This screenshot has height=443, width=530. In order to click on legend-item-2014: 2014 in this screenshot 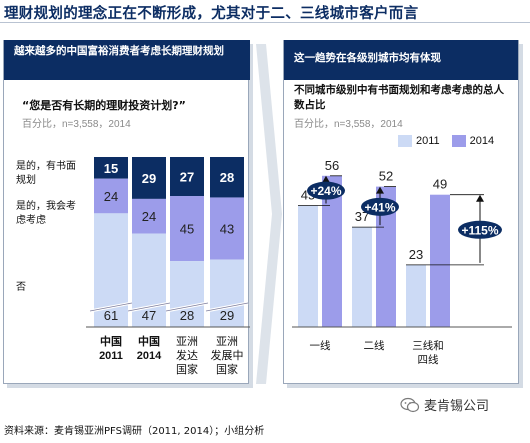, I will do `click(473, 141)`.